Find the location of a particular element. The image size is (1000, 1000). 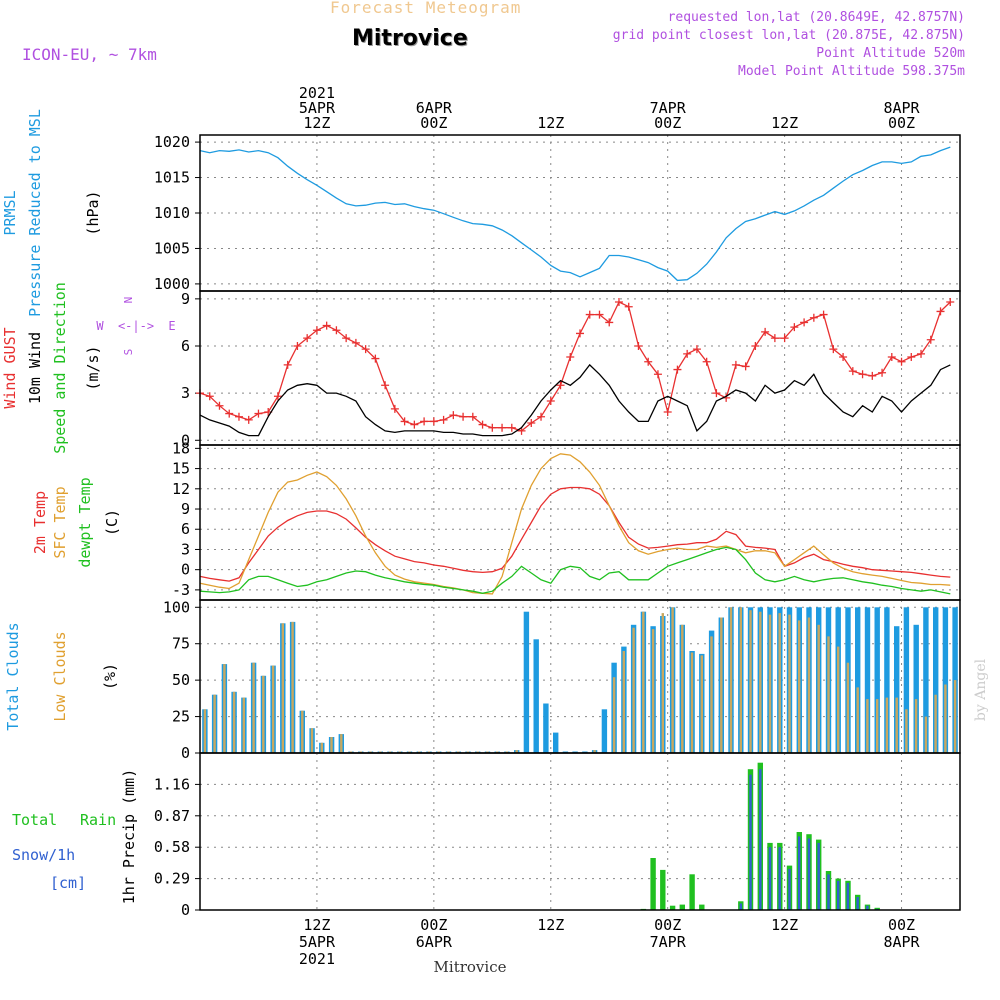

panel-label: Pressure Reduced to MSL is located at coordinates (35, 213).